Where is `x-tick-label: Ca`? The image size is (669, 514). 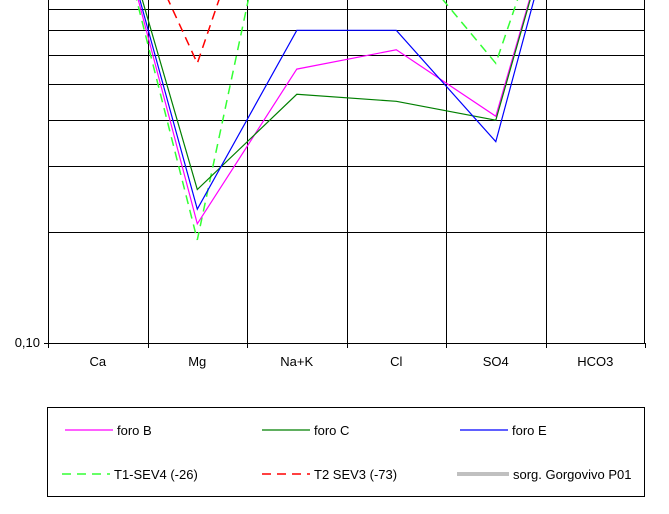 x-tick-label: Ca is located at coordinates (97, 361).